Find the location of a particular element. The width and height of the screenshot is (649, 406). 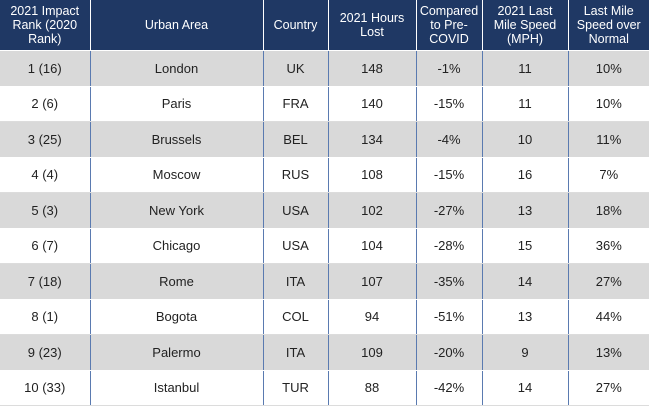

table-row: 6 (7) Chicago USA 104 -28% 15 36% is located at coordinates (324, 246).